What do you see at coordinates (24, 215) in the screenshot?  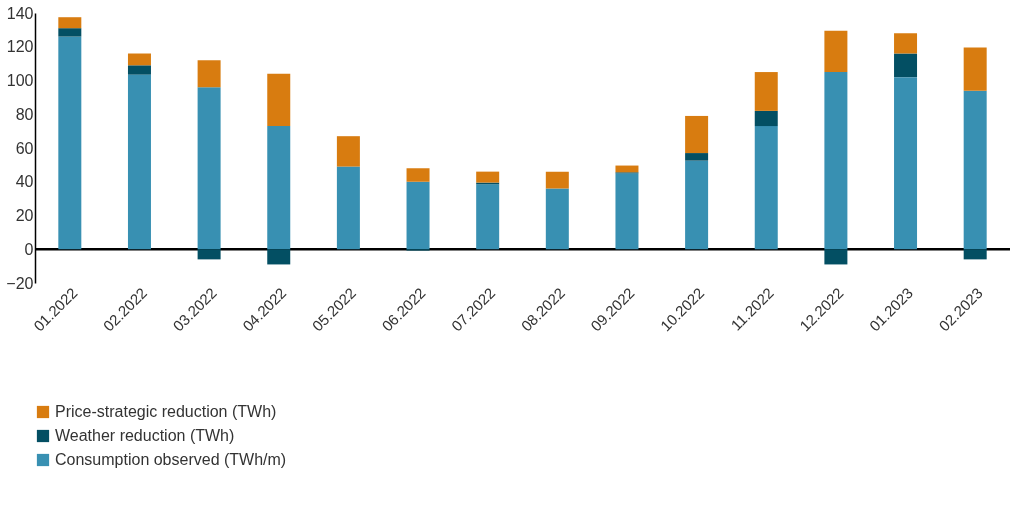 I see `y-tick-label: 20` at bounding box center [24, 215].